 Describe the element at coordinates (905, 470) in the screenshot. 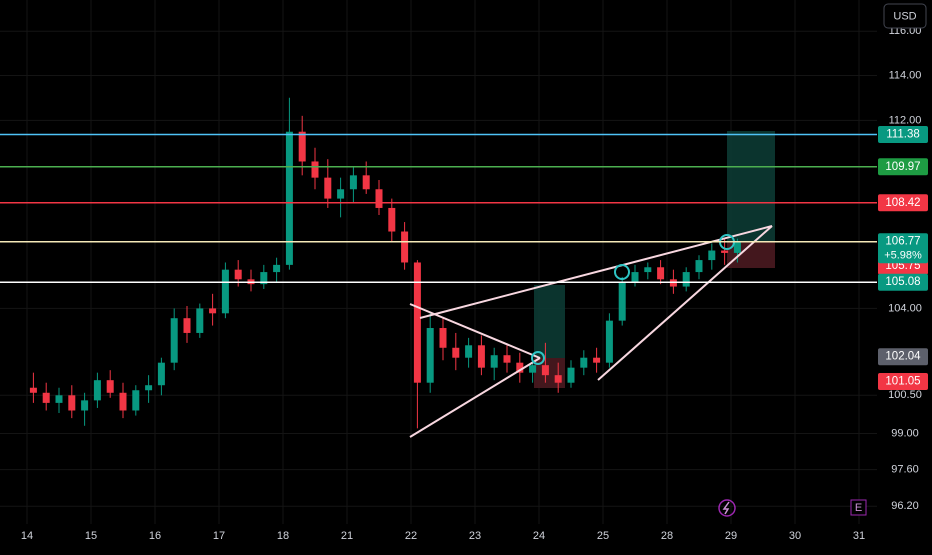

I see `y-tick-label: 97.60` at that location.